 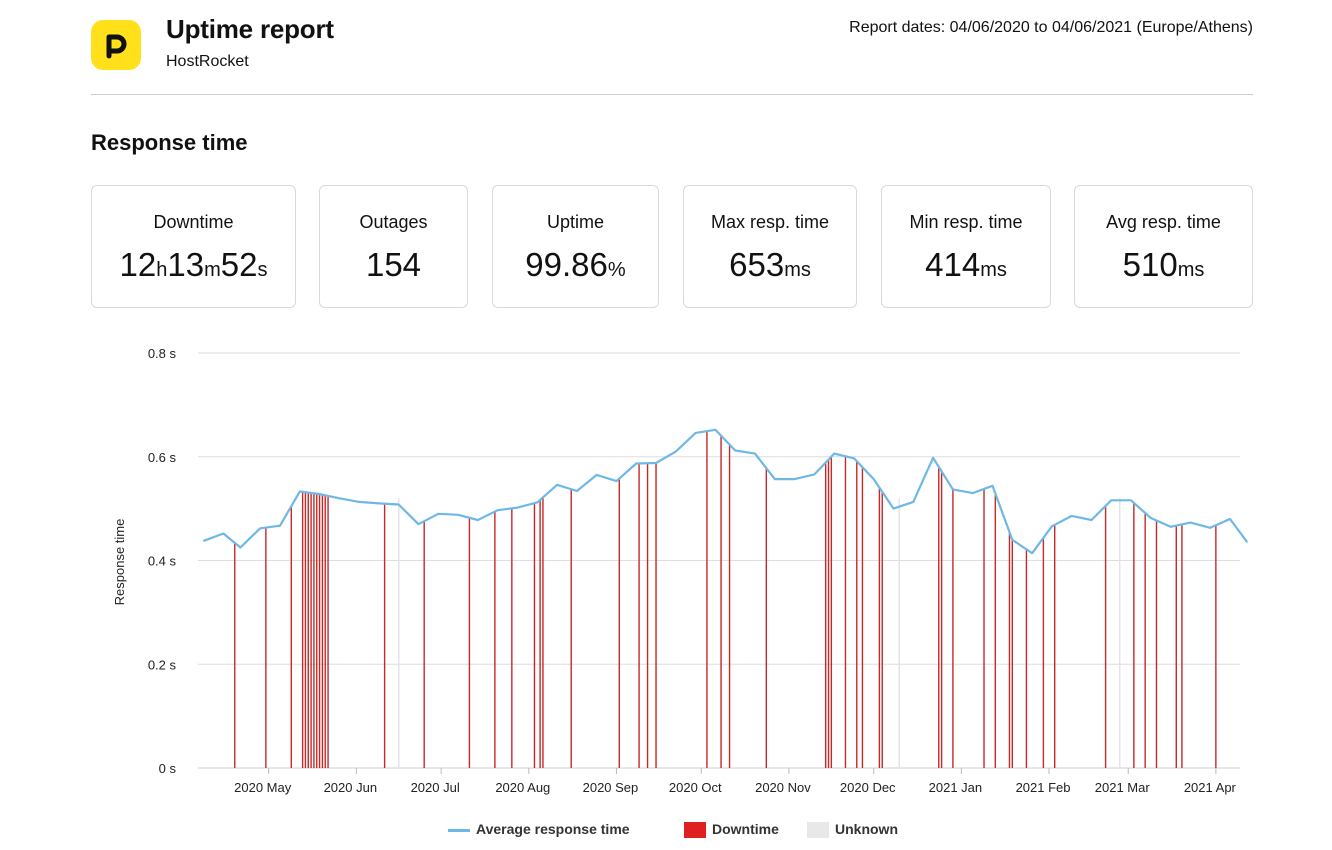 I want to click on stat-card-avg-resp: Avg resp. time 510ms, so click(x=1163, y=246).